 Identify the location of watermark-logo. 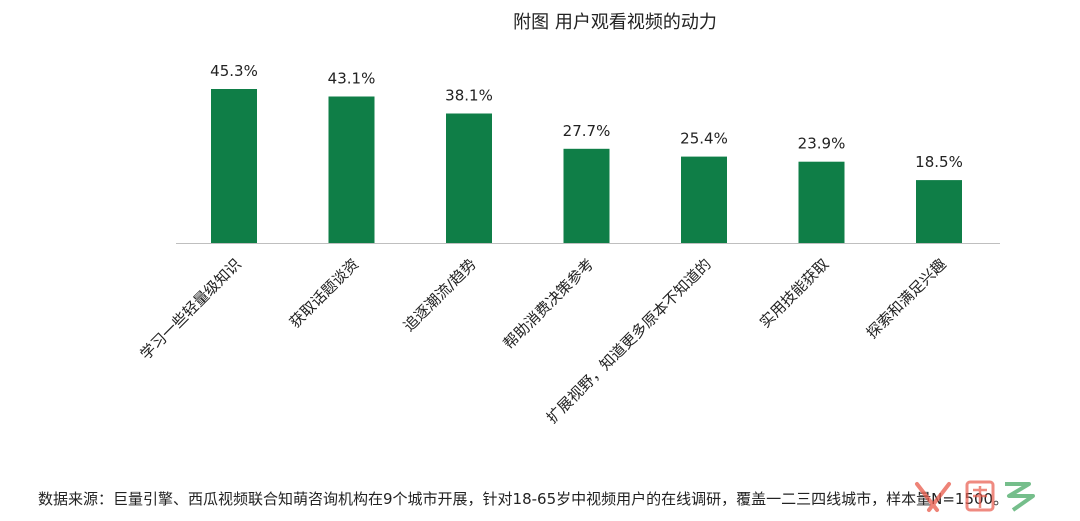
(975, 496).